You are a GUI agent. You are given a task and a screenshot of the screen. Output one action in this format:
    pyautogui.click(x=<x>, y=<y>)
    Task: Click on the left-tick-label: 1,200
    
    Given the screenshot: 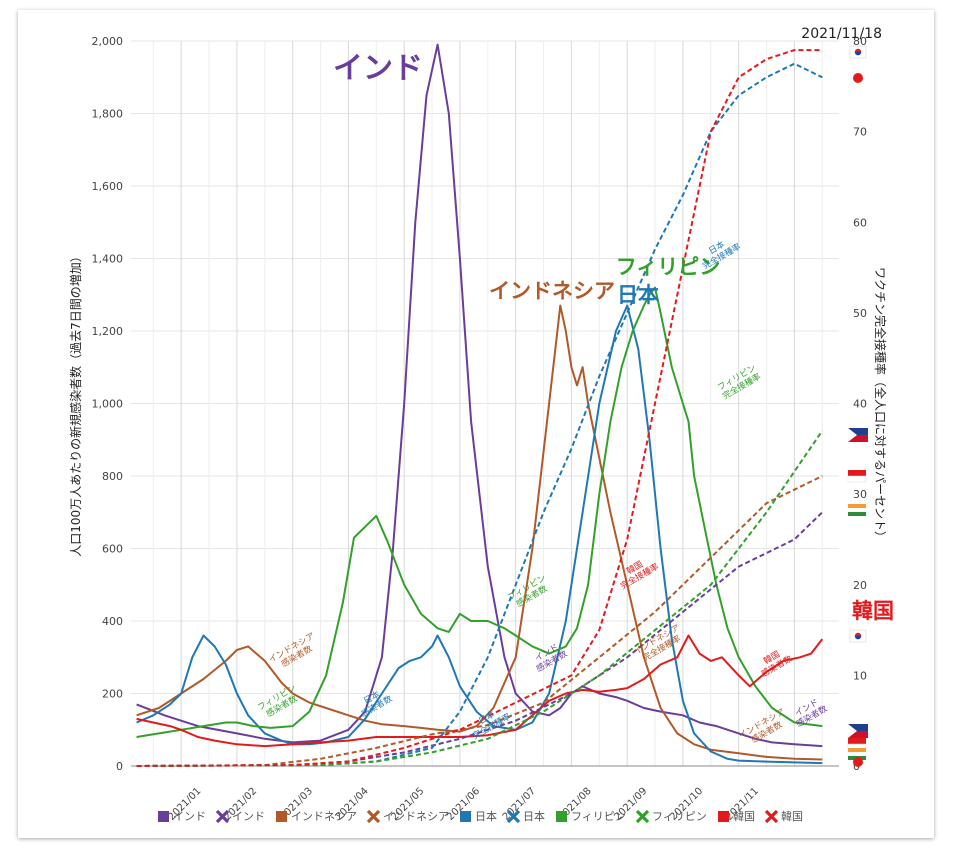 What is the action you would take?
    pyautogui.click(x=108, y=331)
    